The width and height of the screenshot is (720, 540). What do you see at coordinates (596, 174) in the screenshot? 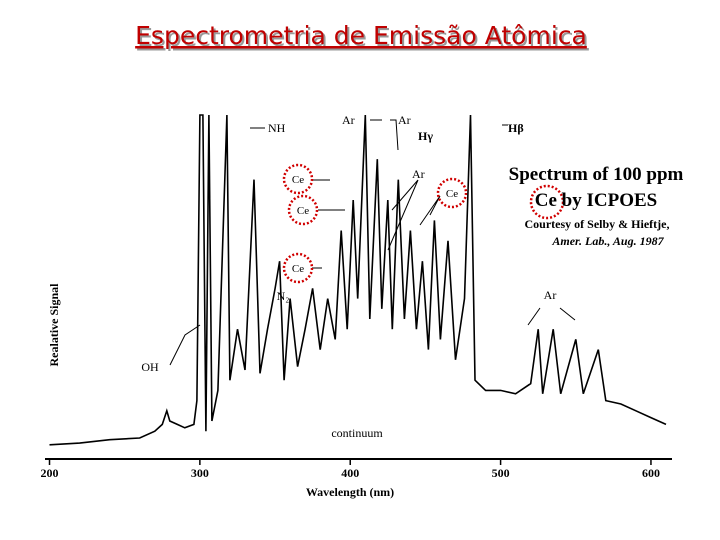
I see `annotation: Spectrum of 100 ppm` at bounding box center [596, 174].